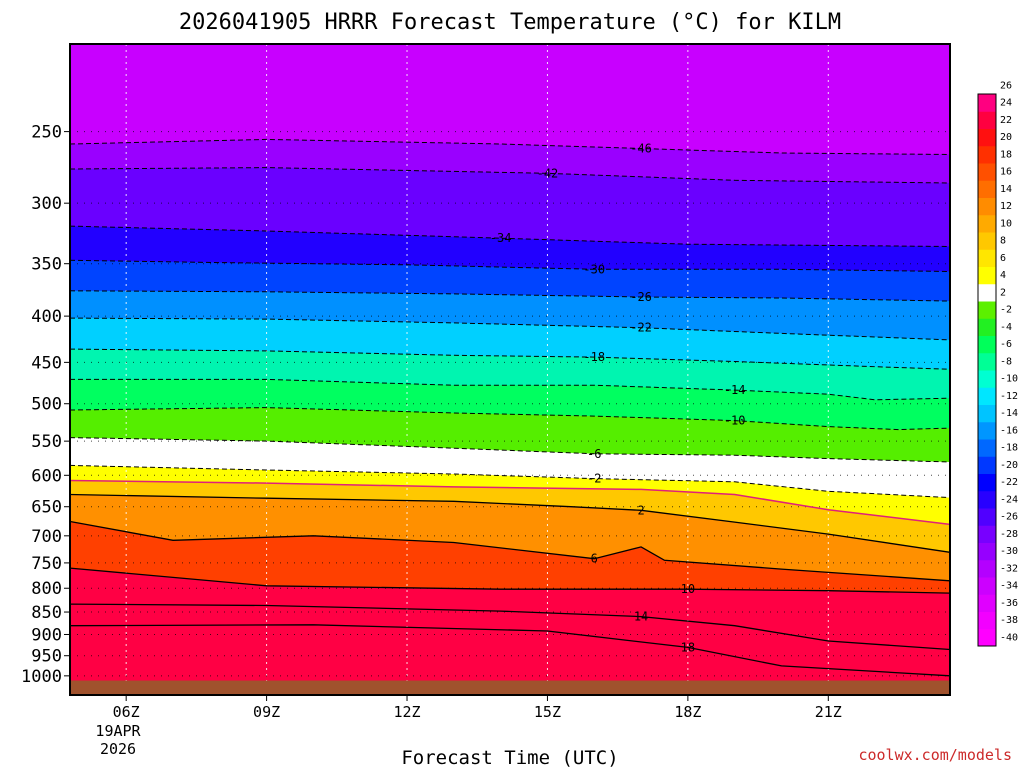  What do you see at coordinates (548, 173) in the screenshot?
I see `isotherm-label: -42` at bounding box center [548, 173].